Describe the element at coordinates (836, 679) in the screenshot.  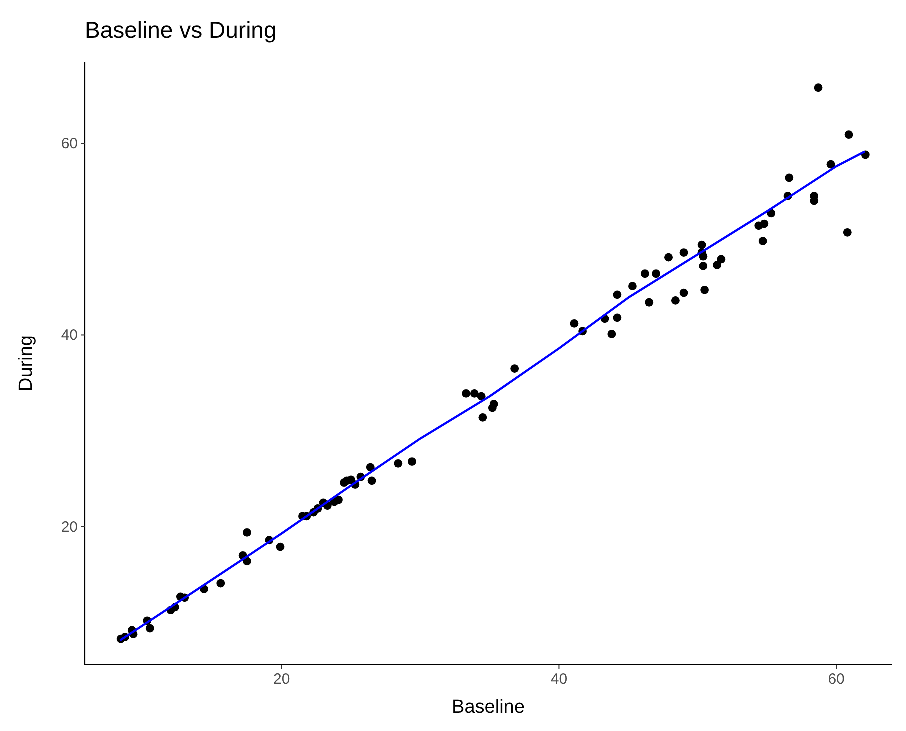
I see `x-tick-label: 60` at that location.